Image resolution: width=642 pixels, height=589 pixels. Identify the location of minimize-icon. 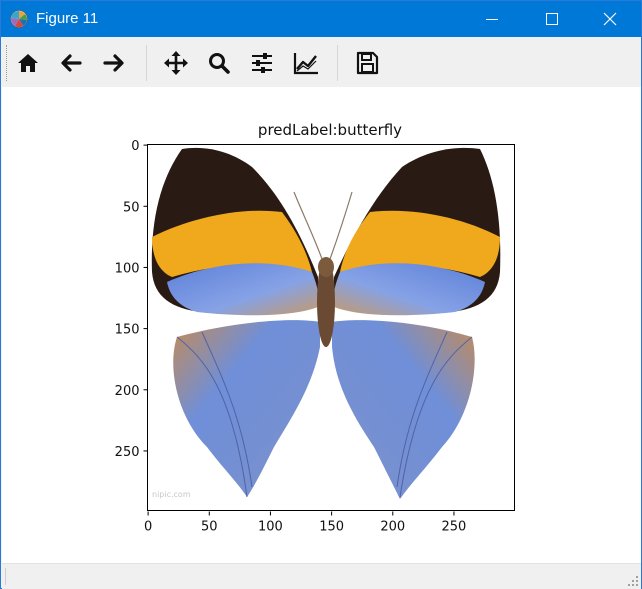
(492, 19).